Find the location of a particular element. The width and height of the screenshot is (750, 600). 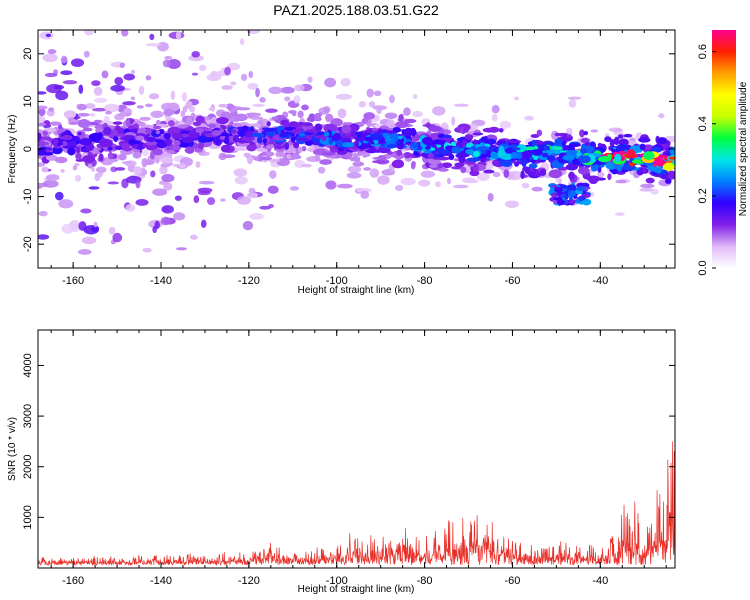

y-tick-label: 3000 is located at coordinates (28, 416).